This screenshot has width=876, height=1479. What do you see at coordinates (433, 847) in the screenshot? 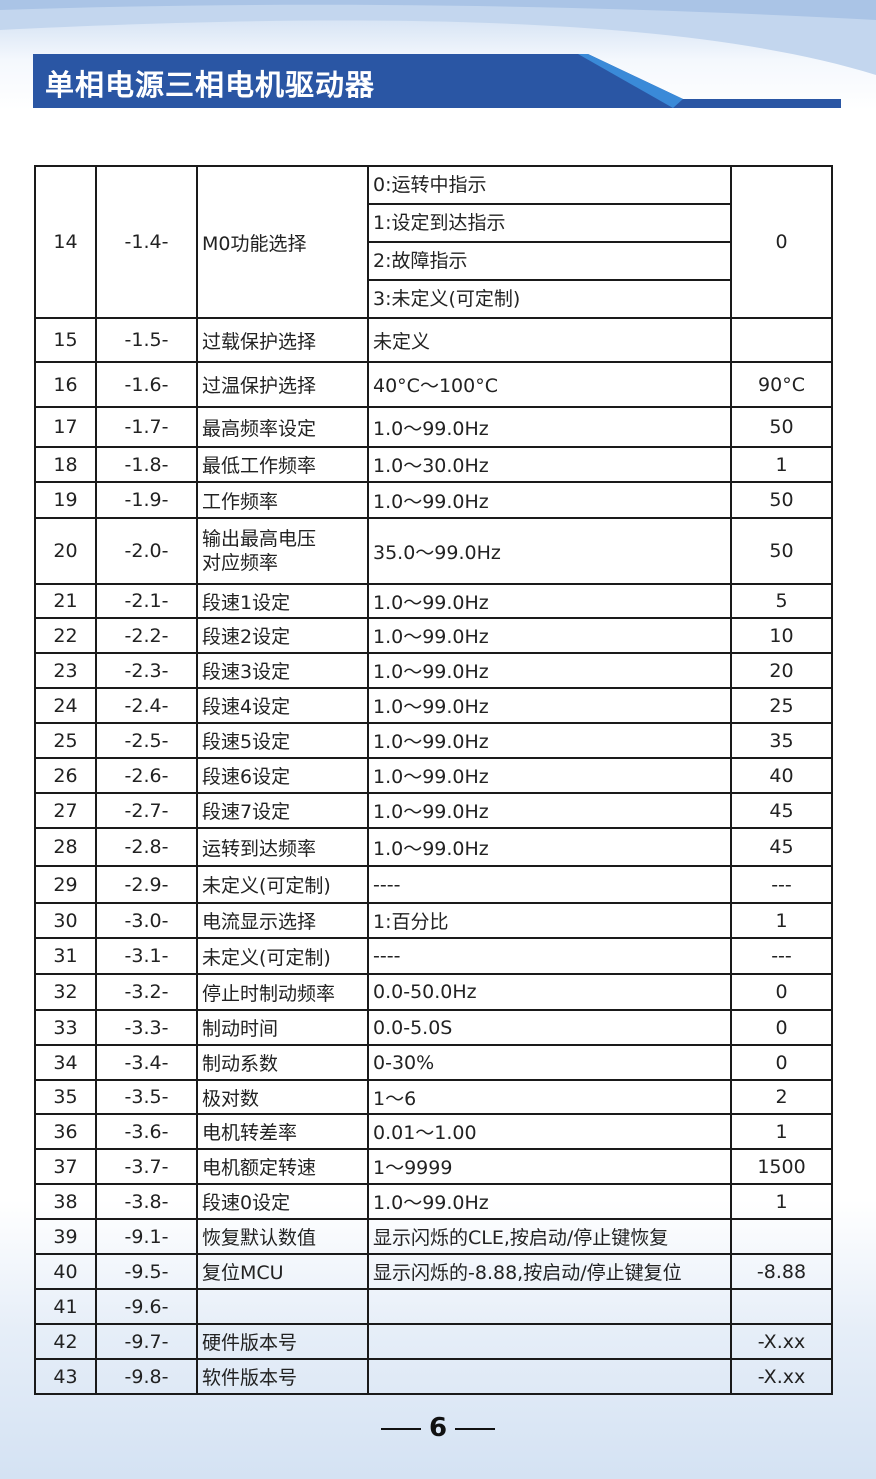
I see `table-row: 28 -2.8- 运转到达频率 1.0～99.0Hz 45` at bounding box center [433, 847].